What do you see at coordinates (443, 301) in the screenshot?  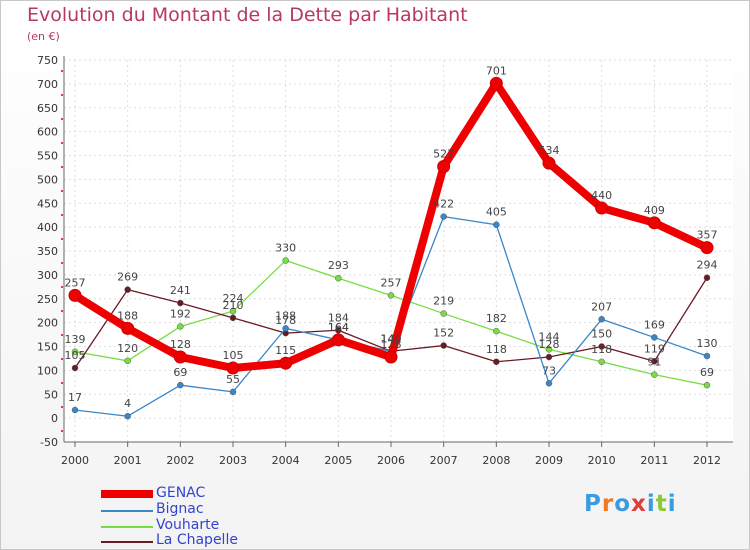 I see `data-label-vouharte: 219` at bounding box center [443, 301].